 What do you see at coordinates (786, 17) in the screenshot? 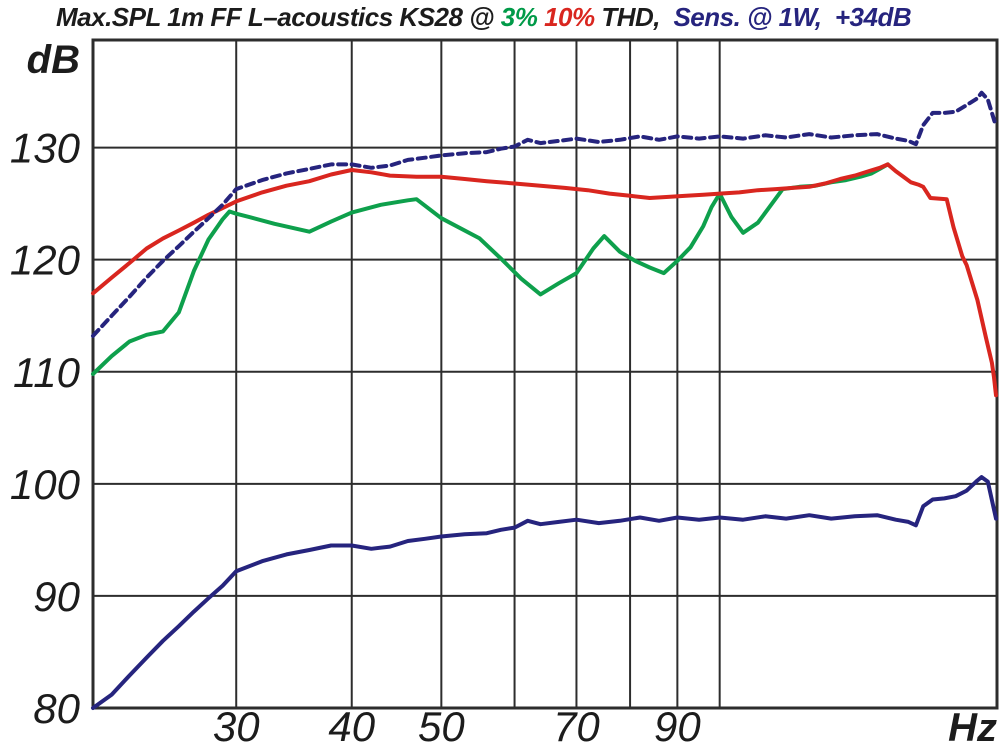
I see `title-segment: Sens. @ 1W, +34dB` at bounding box center [786, 17].